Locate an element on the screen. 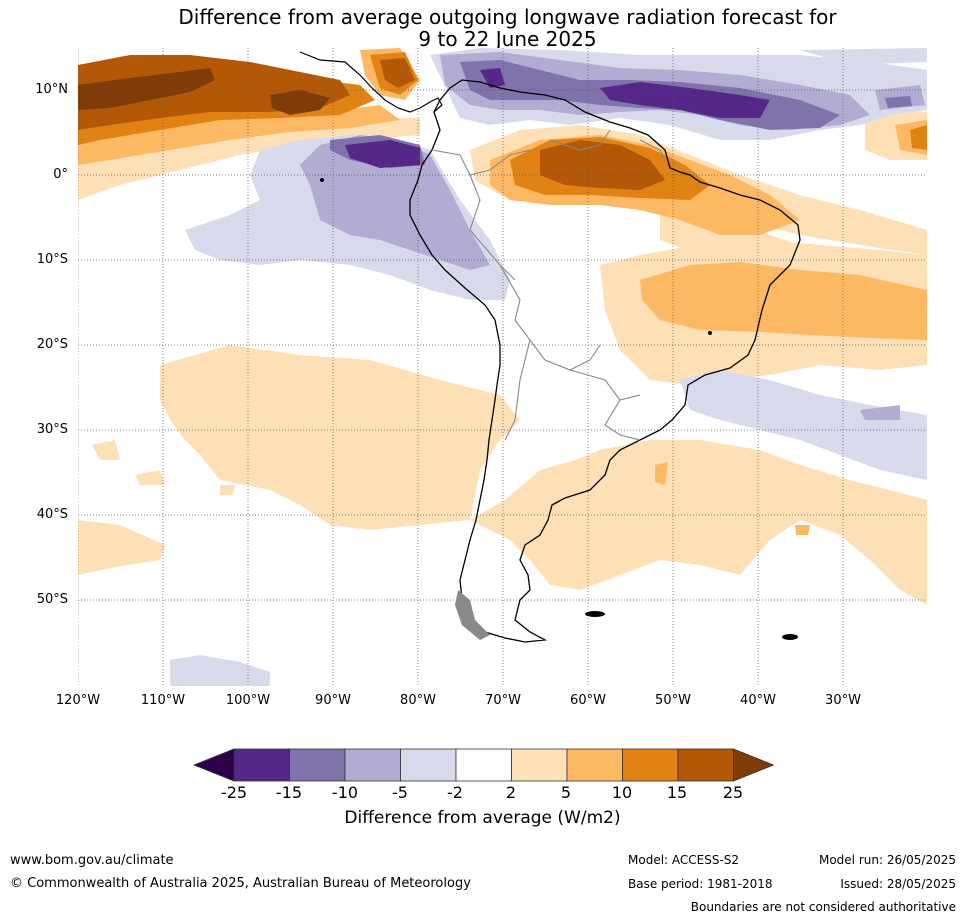  colorbar-arrow-low is located at coordinates (213, 765).